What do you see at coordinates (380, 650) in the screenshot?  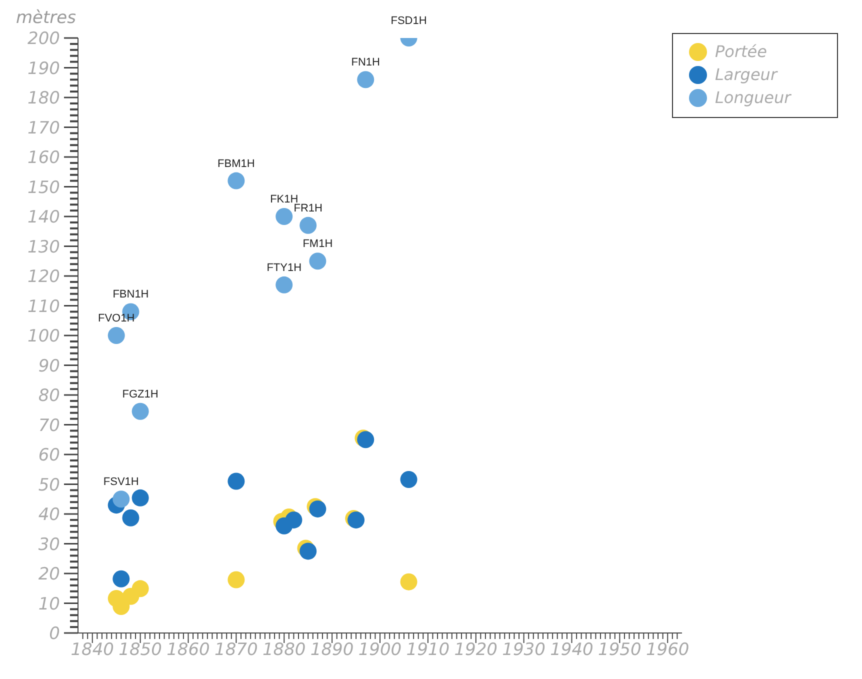 I see `x-tick-label: 1900` at bounding box center [380, 650].